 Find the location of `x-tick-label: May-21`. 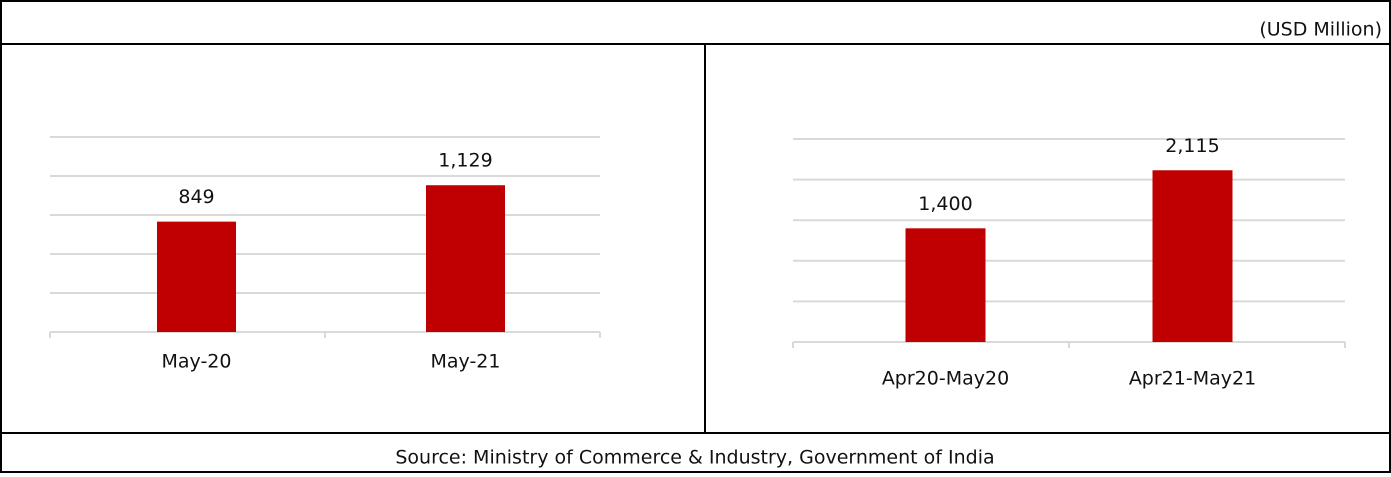

x-tick-label: May-21 is located at coordinates (466, 362).